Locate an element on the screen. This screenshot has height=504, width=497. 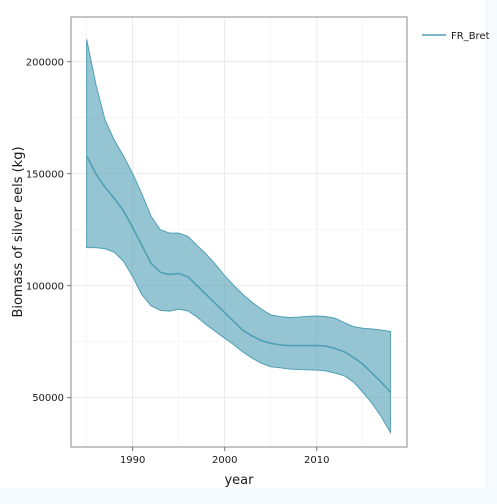
x-axis-title: year is located at coordinates (239, 480).